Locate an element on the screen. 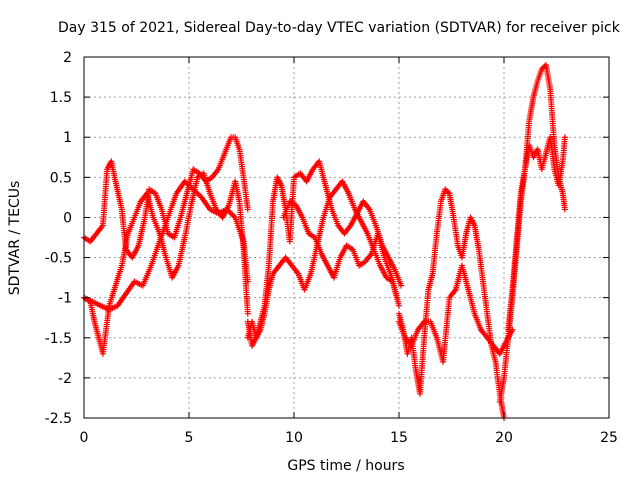  y-tick-label: -2 is located at coordinates (65, 379).